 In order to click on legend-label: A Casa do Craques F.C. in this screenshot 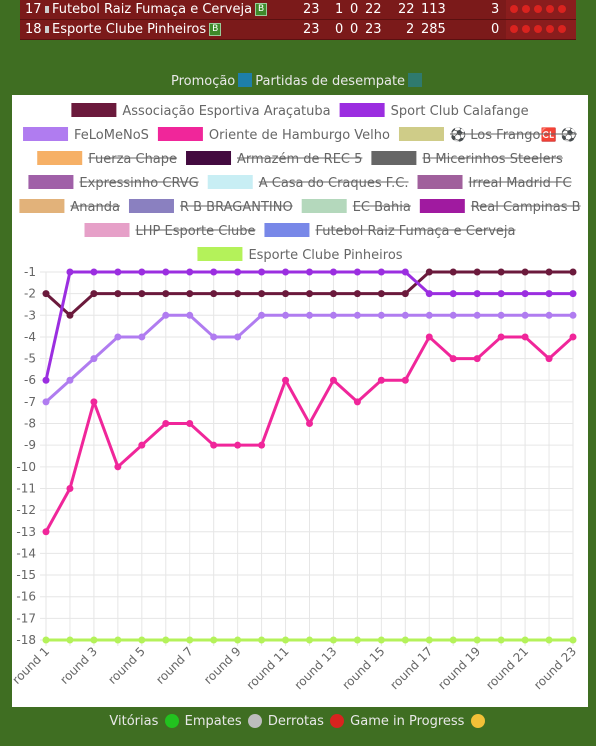, I will do `click(334, 183)`.